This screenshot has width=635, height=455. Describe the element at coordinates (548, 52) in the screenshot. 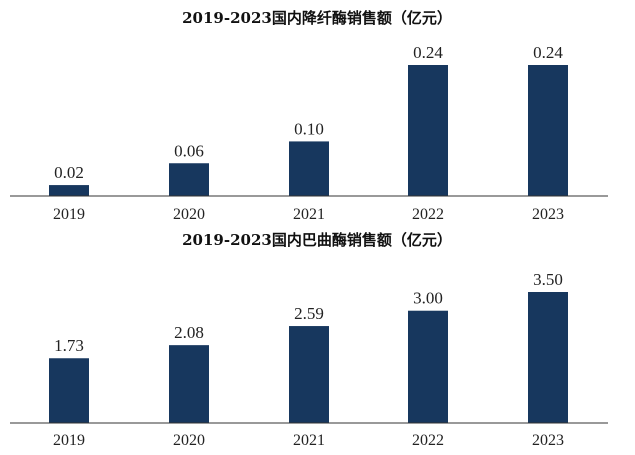

I see `chart-1-data-label-2023: 0.24` at that location.